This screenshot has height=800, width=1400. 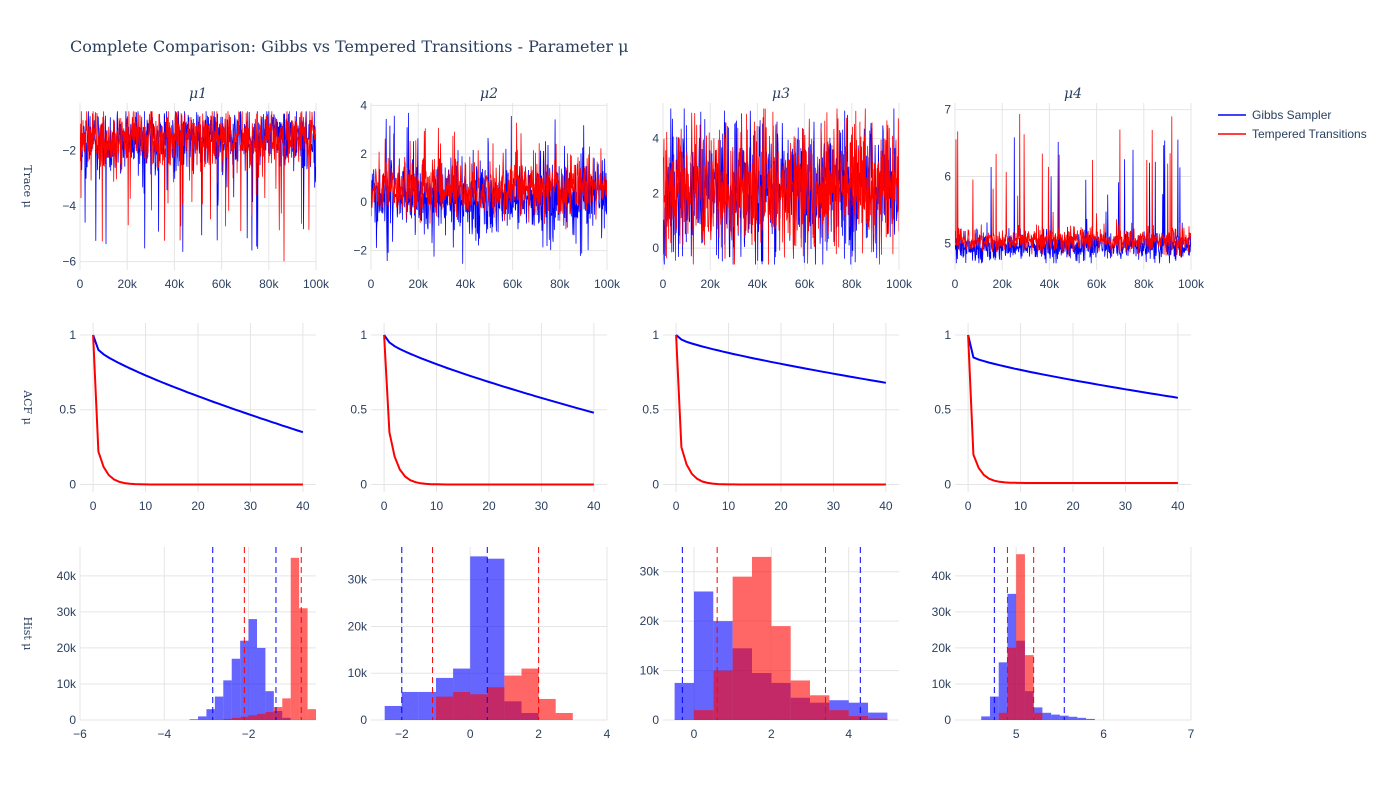 What do you see at coordinates (186, 644) in the screenshot?
I see `subplot-hist-1: 0 10k 20k 30k 40k −6 −4 −2` at bounding box center [186, 644].